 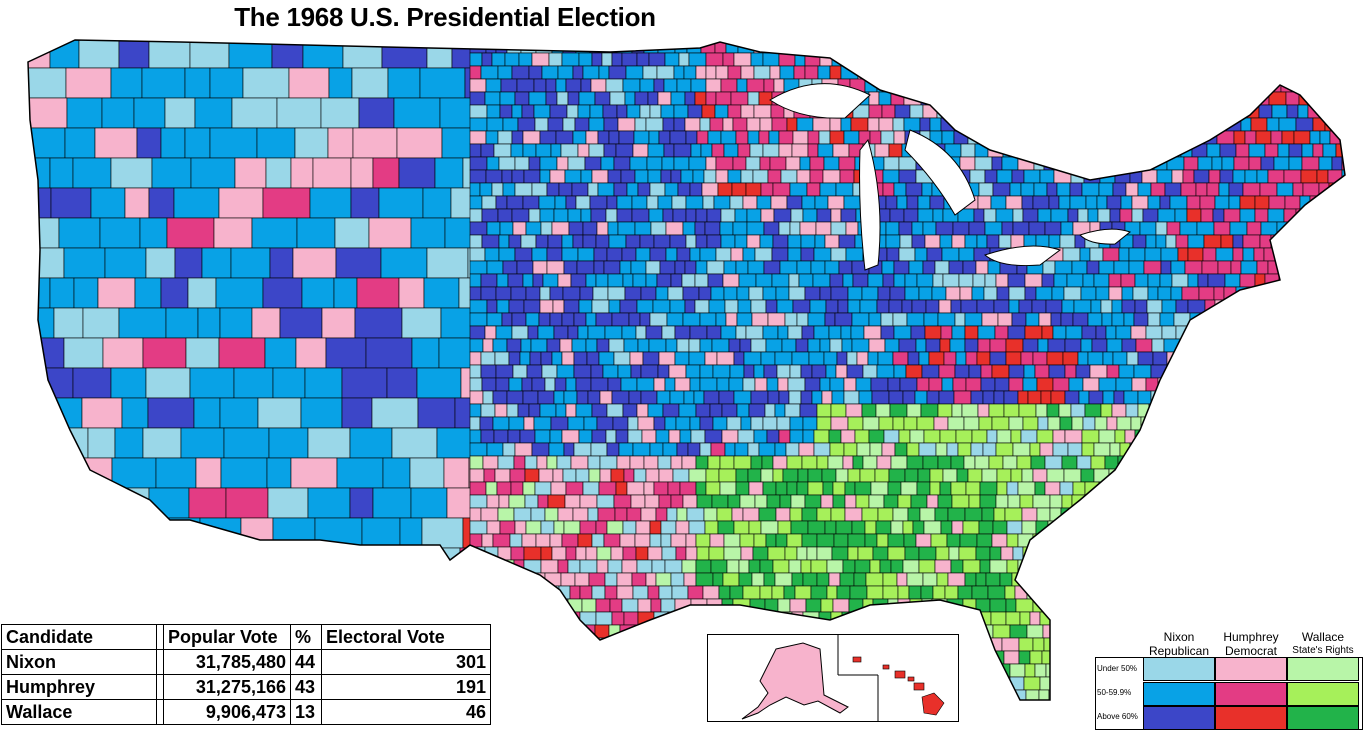 I want to click on hawaii-shape, so click(x=898, y=686).